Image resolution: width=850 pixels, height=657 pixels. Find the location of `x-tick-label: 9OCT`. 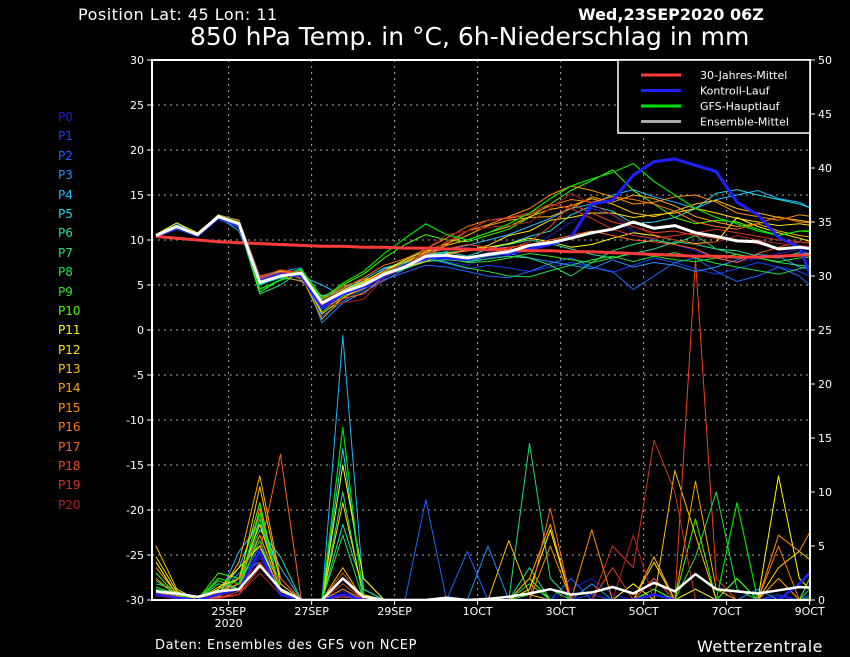

x-tick-label: 9OCT is located at coordinates (810, 611).